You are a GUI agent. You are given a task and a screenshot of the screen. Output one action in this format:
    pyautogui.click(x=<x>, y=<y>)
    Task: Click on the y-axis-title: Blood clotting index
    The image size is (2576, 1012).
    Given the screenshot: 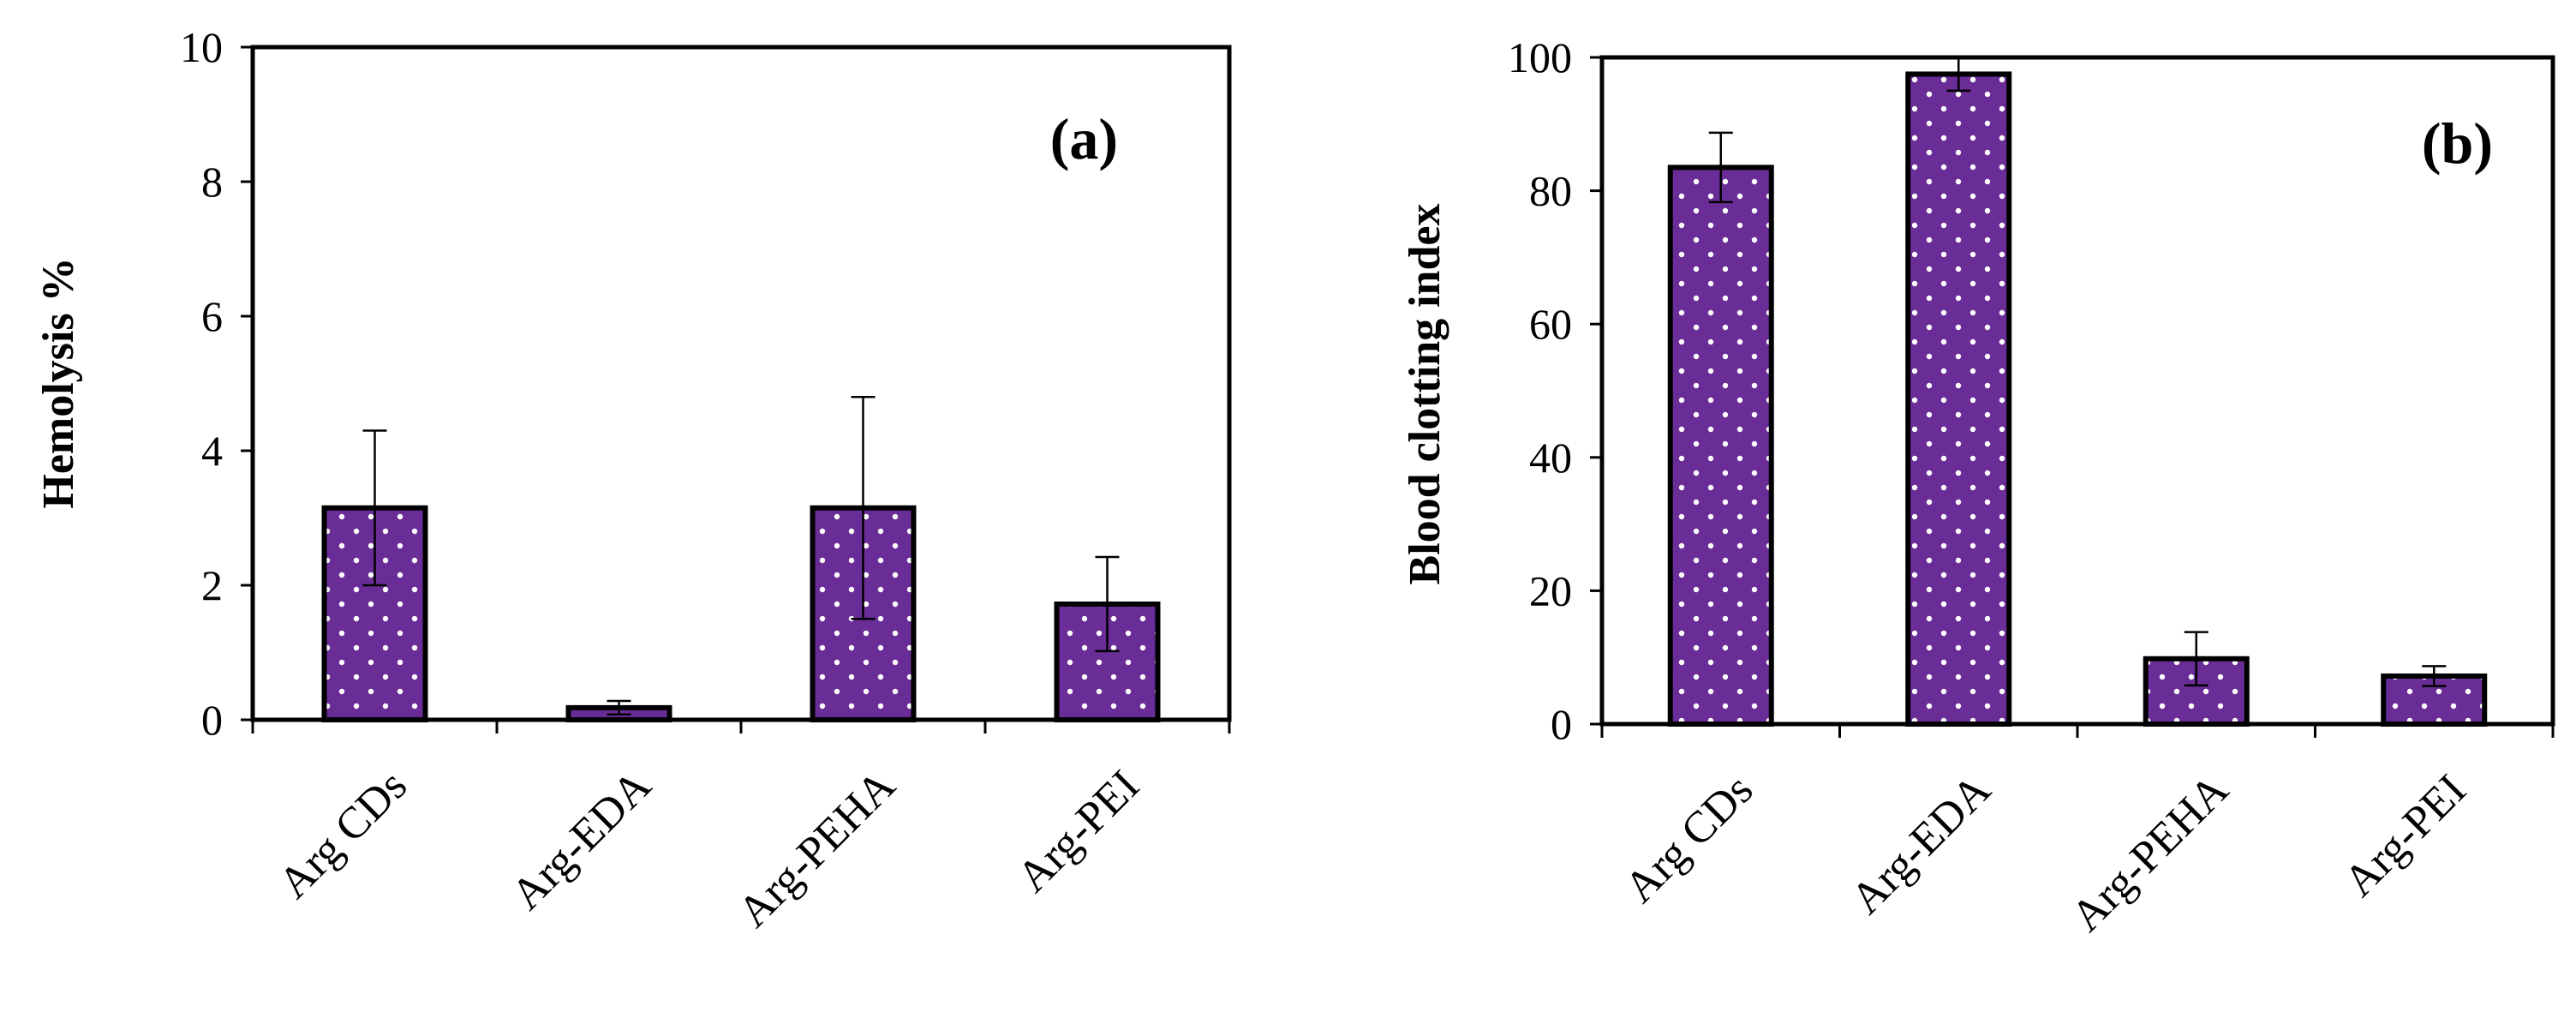 What is the action you would take?
    pyautogui.click(x=1425, y=394)
    